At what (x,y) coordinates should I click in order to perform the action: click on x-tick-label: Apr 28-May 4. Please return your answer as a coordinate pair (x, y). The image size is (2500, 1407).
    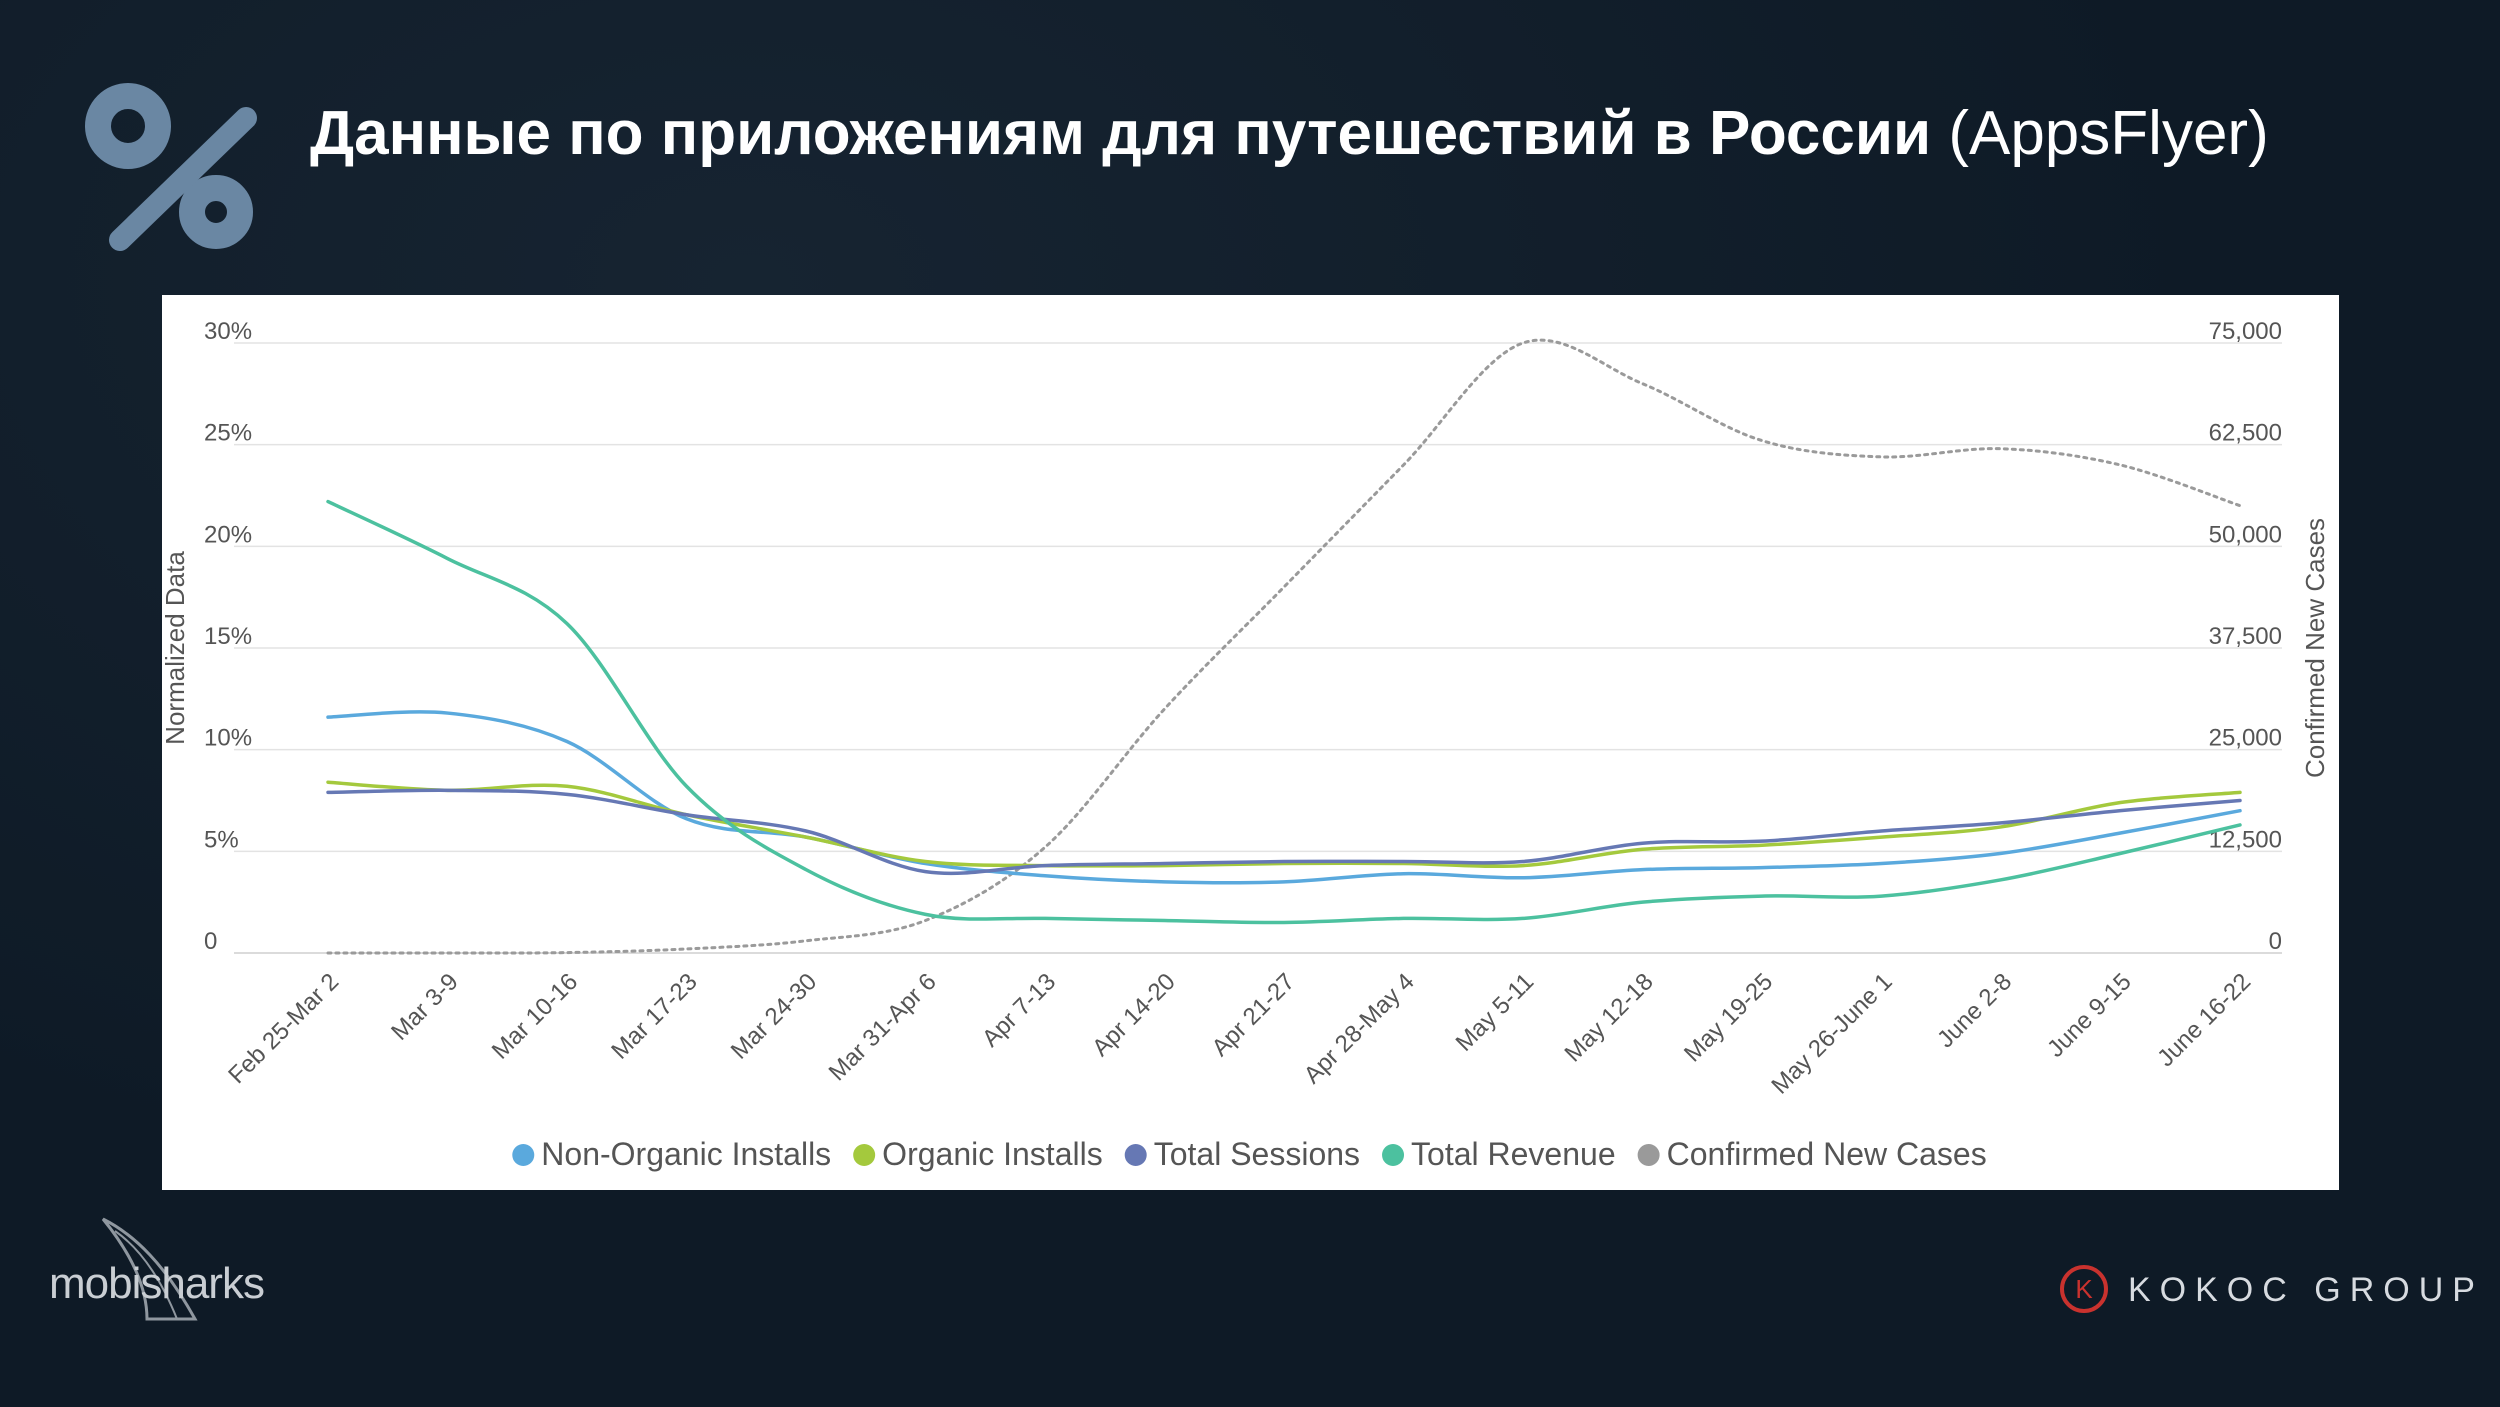
    Looking at the image, I should click on (1359, 1028).